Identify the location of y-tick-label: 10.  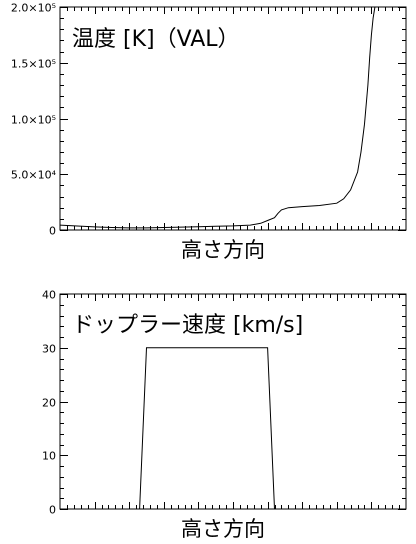
(49, 456).